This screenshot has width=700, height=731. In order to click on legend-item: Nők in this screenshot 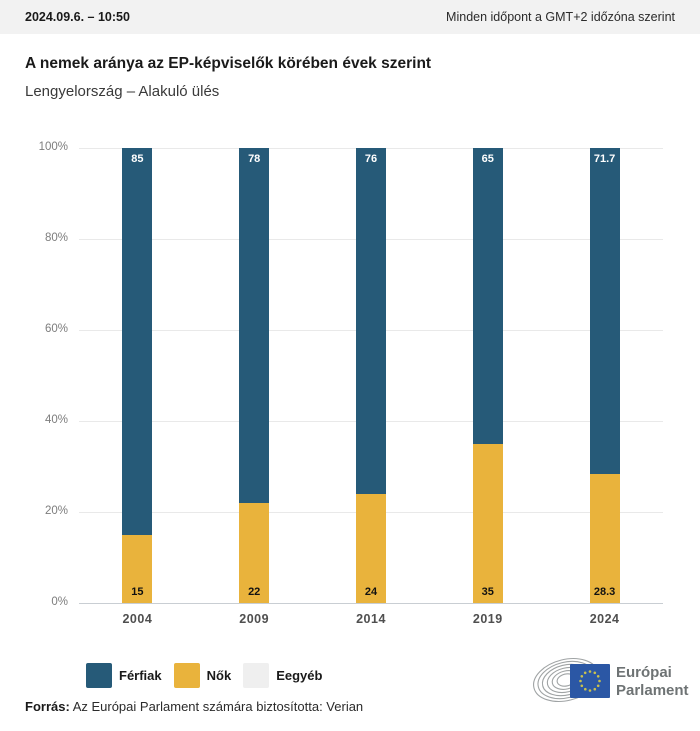, I will do `click(202, 675)`.